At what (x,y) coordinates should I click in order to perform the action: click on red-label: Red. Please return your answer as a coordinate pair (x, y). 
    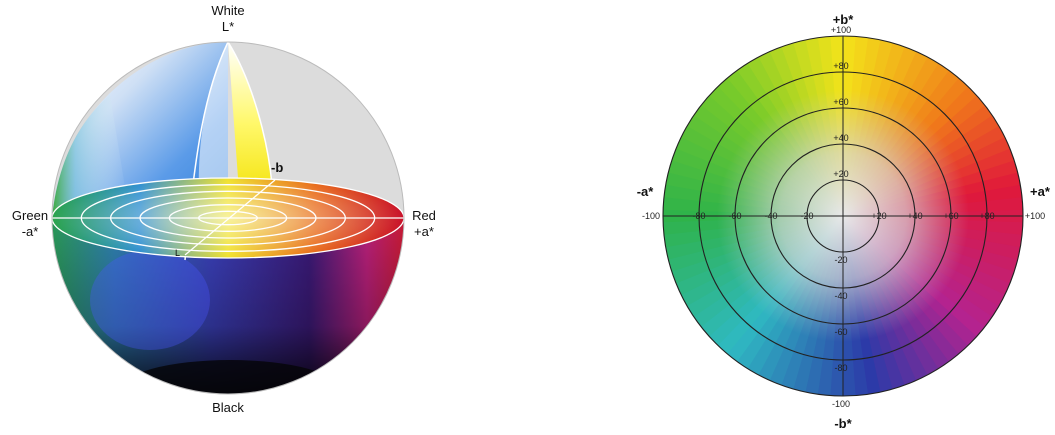
    Looking at the image, I should click on (424, 215).